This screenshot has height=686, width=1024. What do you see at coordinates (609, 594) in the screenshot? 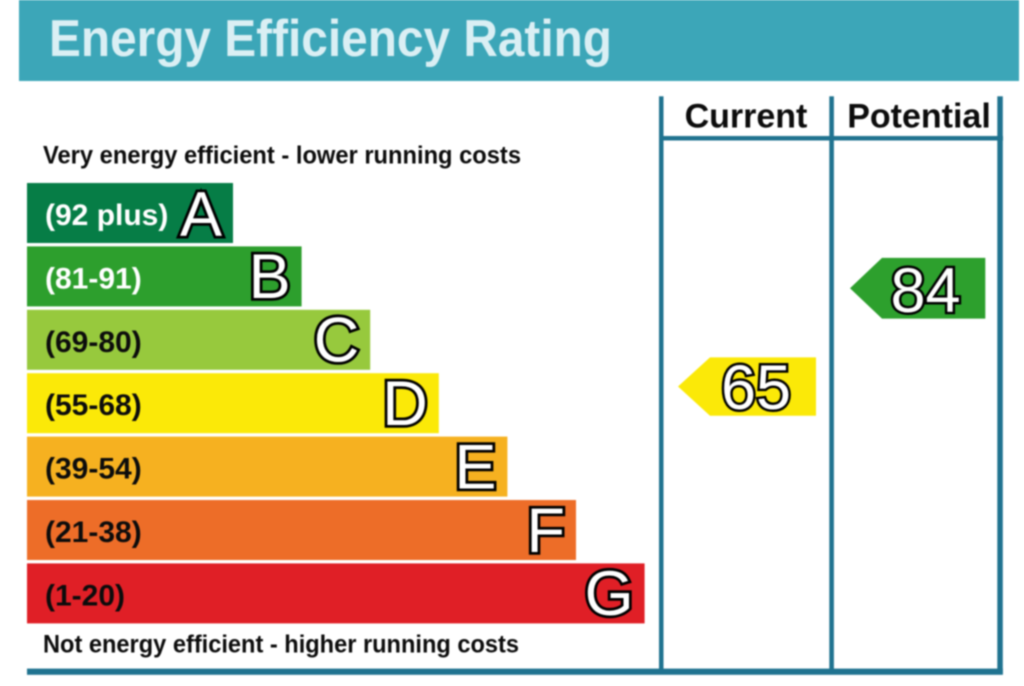
I see `svg-text: G` at bounding box center [609, 594].